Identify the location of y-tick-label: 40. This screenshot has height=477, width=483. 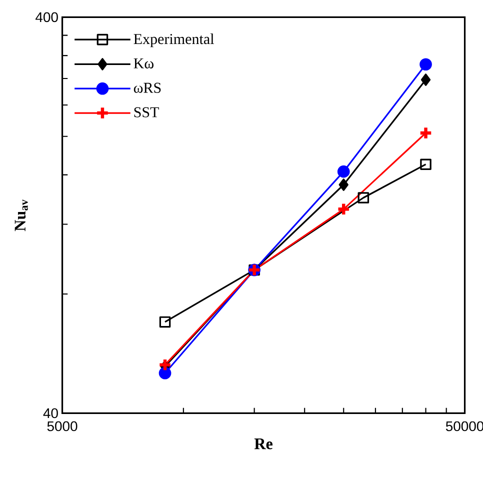
(50, 413).